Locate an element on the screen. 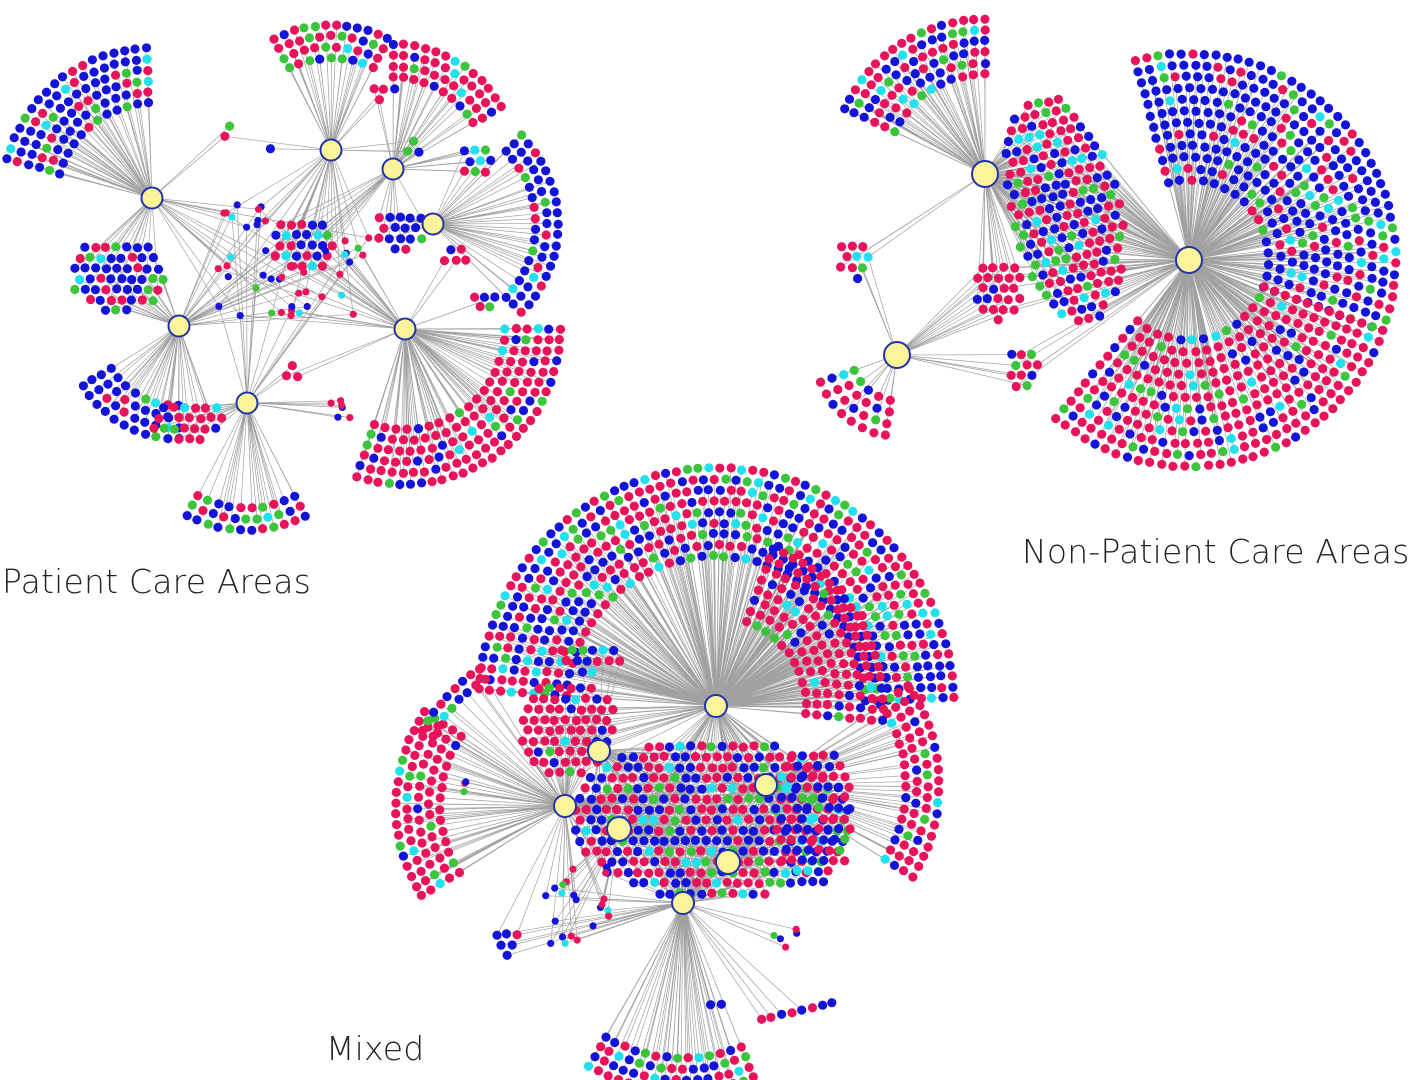 Image resolution: width=1420 pixels, height=1080 pixels. hub-node is located at coordinates (716, 706).